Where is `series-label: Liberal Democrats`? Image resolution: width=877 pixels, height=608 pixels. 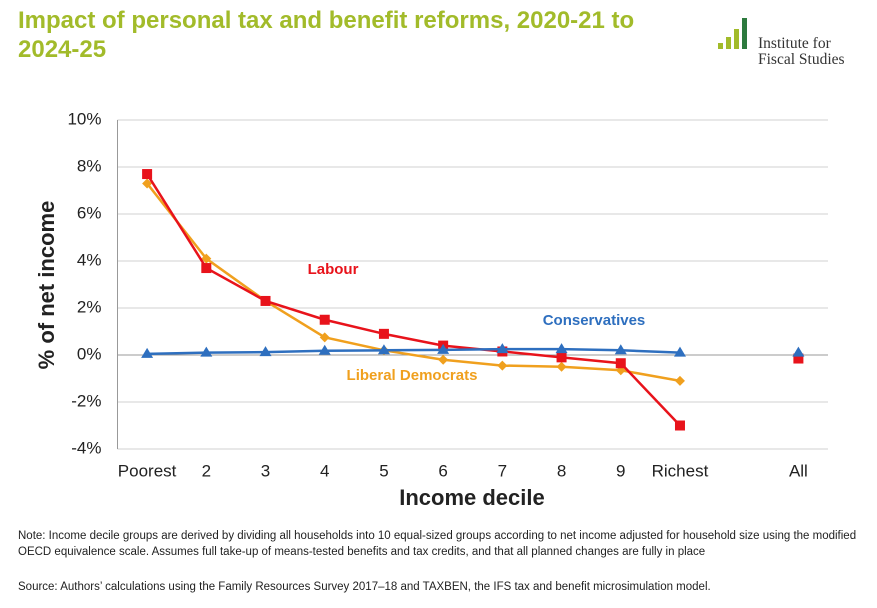 series-label: Liberal Democrats is located at coordinates (412, 375).